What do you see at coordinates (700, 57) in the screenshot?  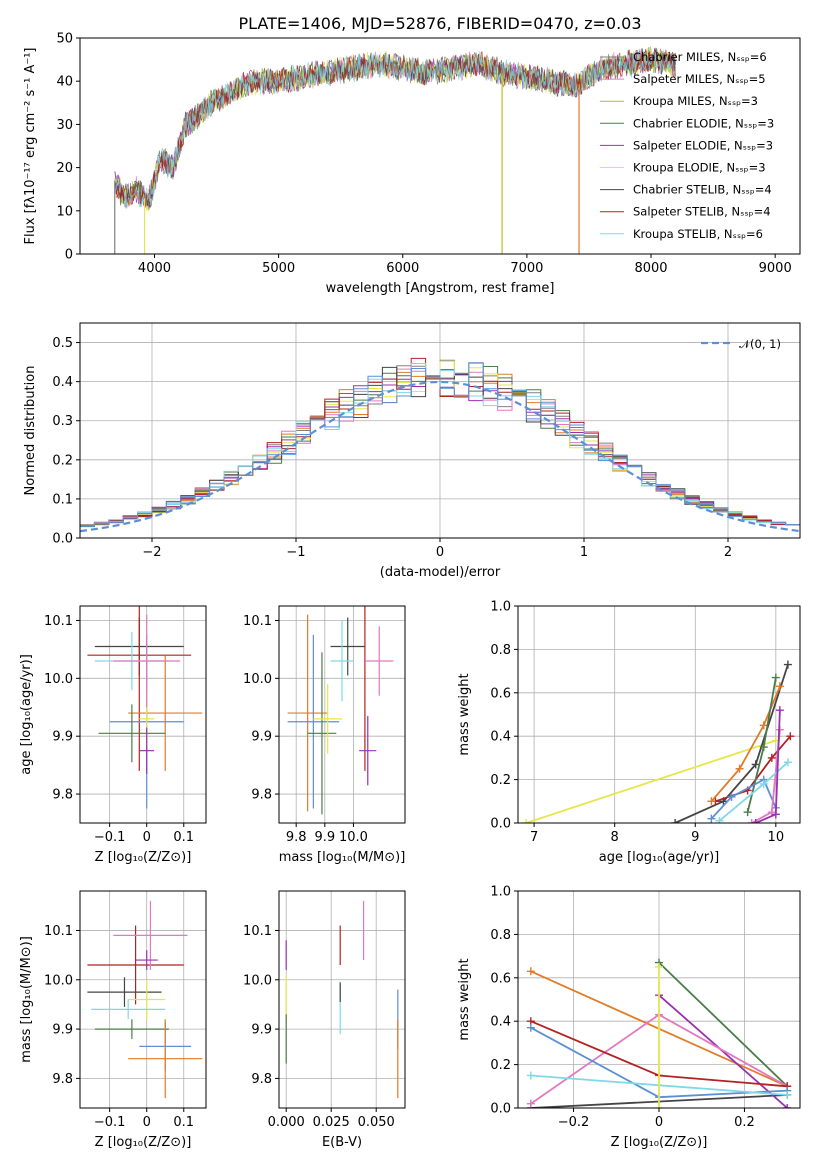 I see `legend-label: Chabrier MILES, Nₛₛₚ=6` at bounding box center [700, 57].